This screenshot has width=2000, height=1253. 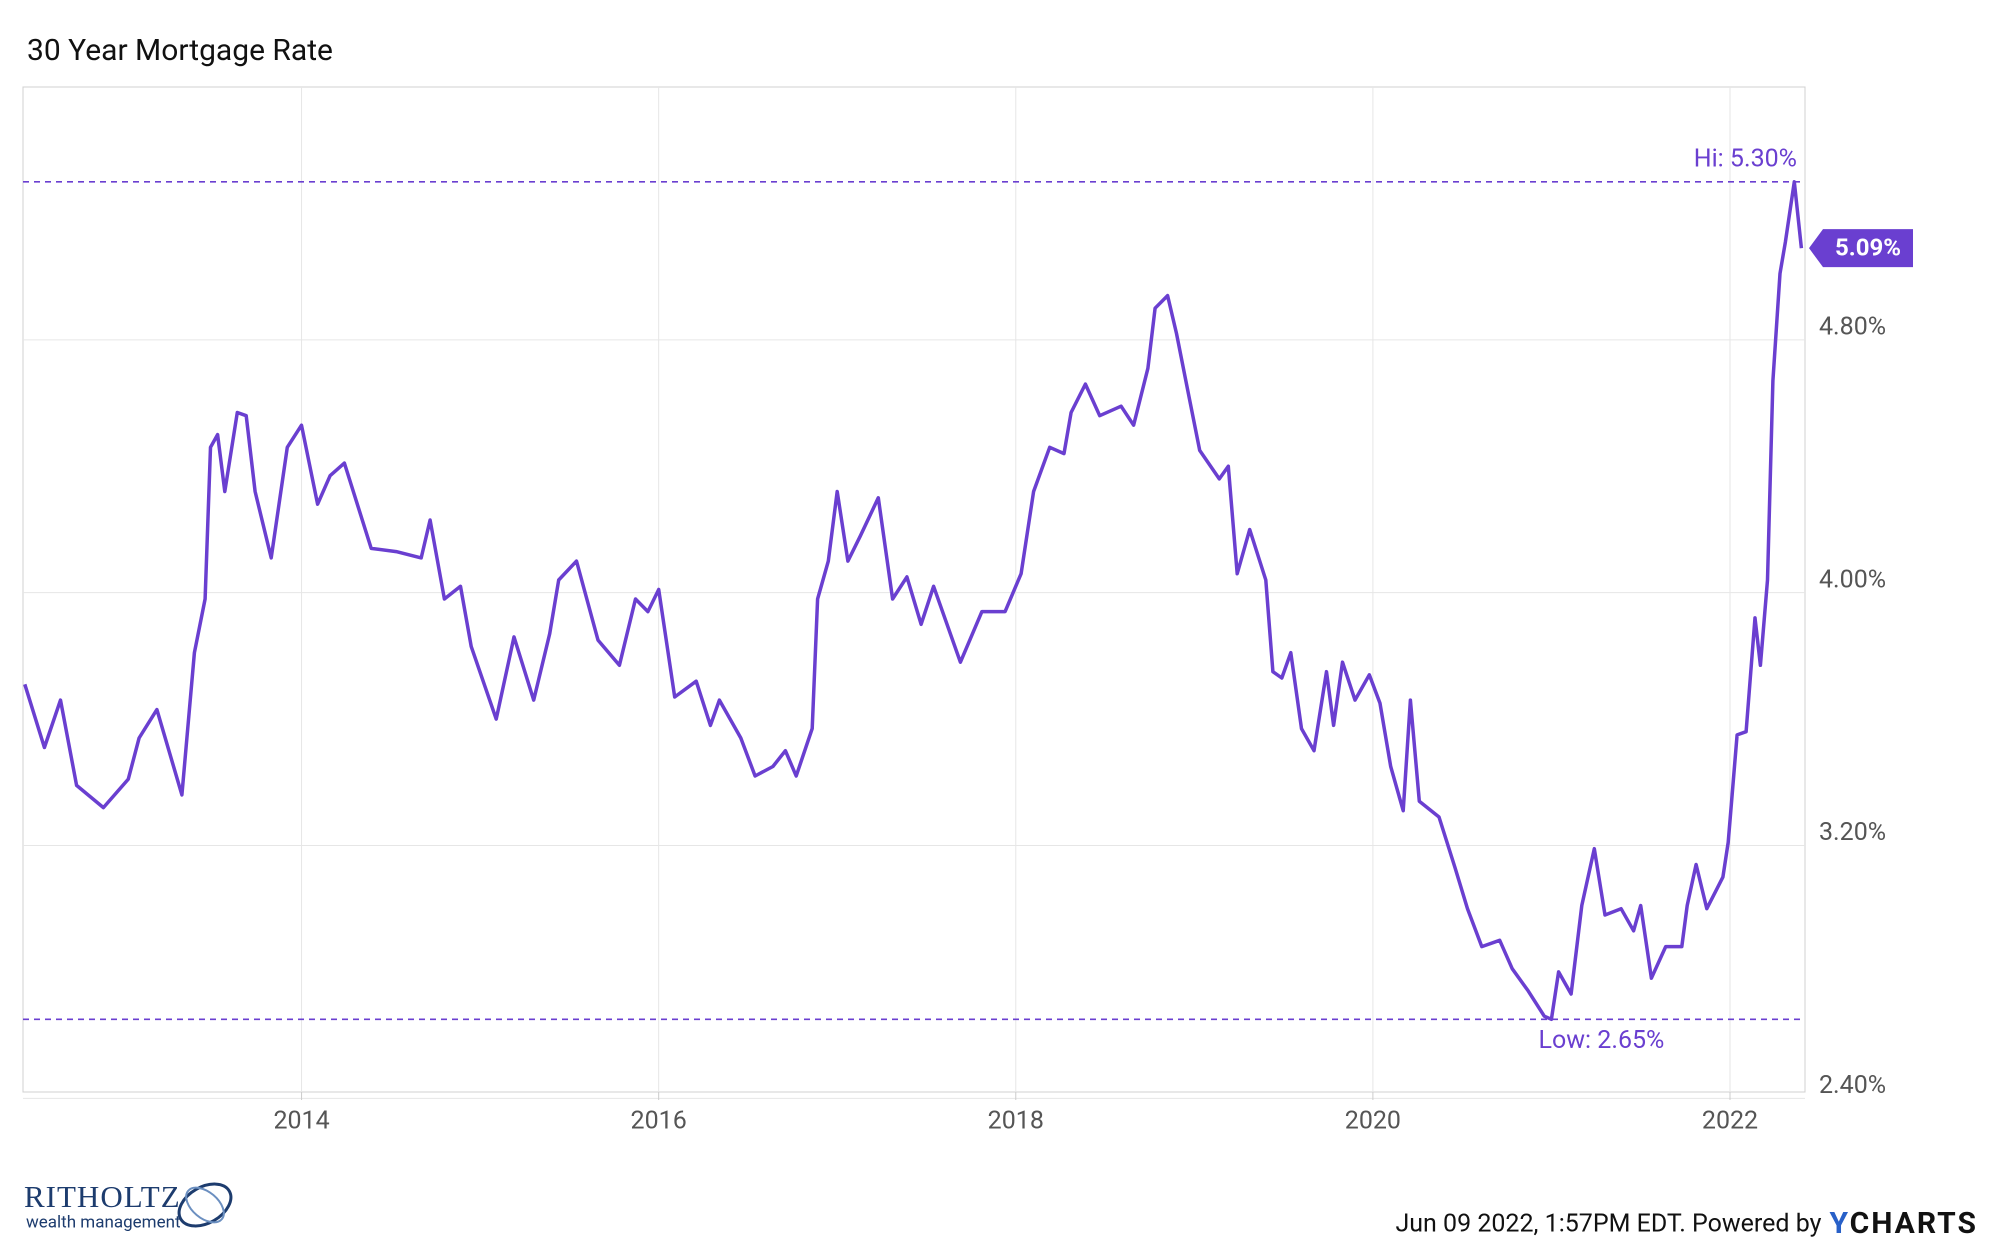 I want to click on x-tick-label: 2016, so click(x=659, y=1121).